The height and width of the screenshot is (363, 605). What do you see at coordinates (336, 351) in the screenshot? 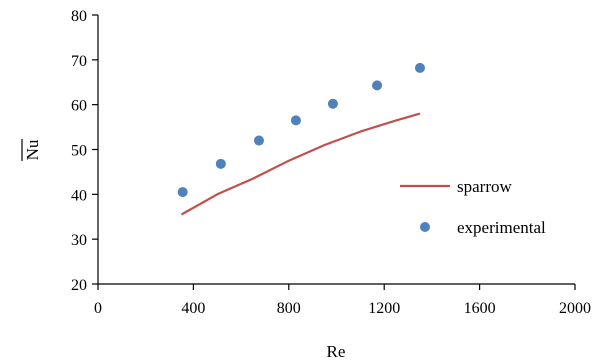
I see `x-axis-title: Re` at bounding box center [336, 351].